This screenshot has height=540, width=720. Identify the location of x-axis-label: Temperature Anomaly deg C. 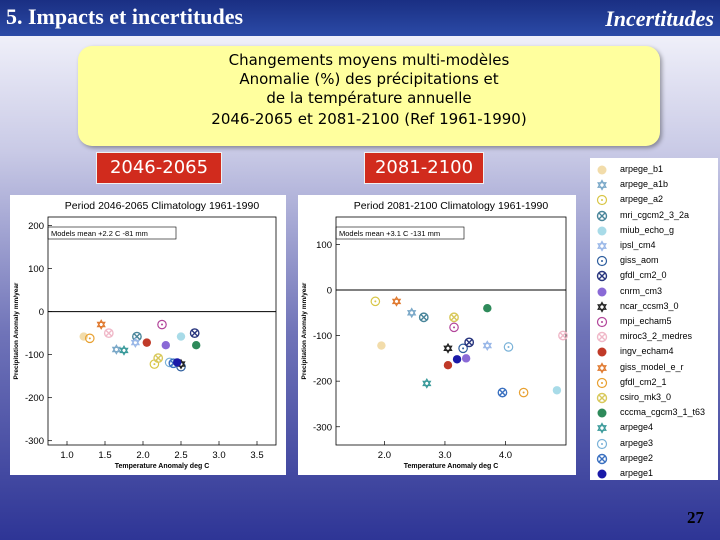
(451, 466).